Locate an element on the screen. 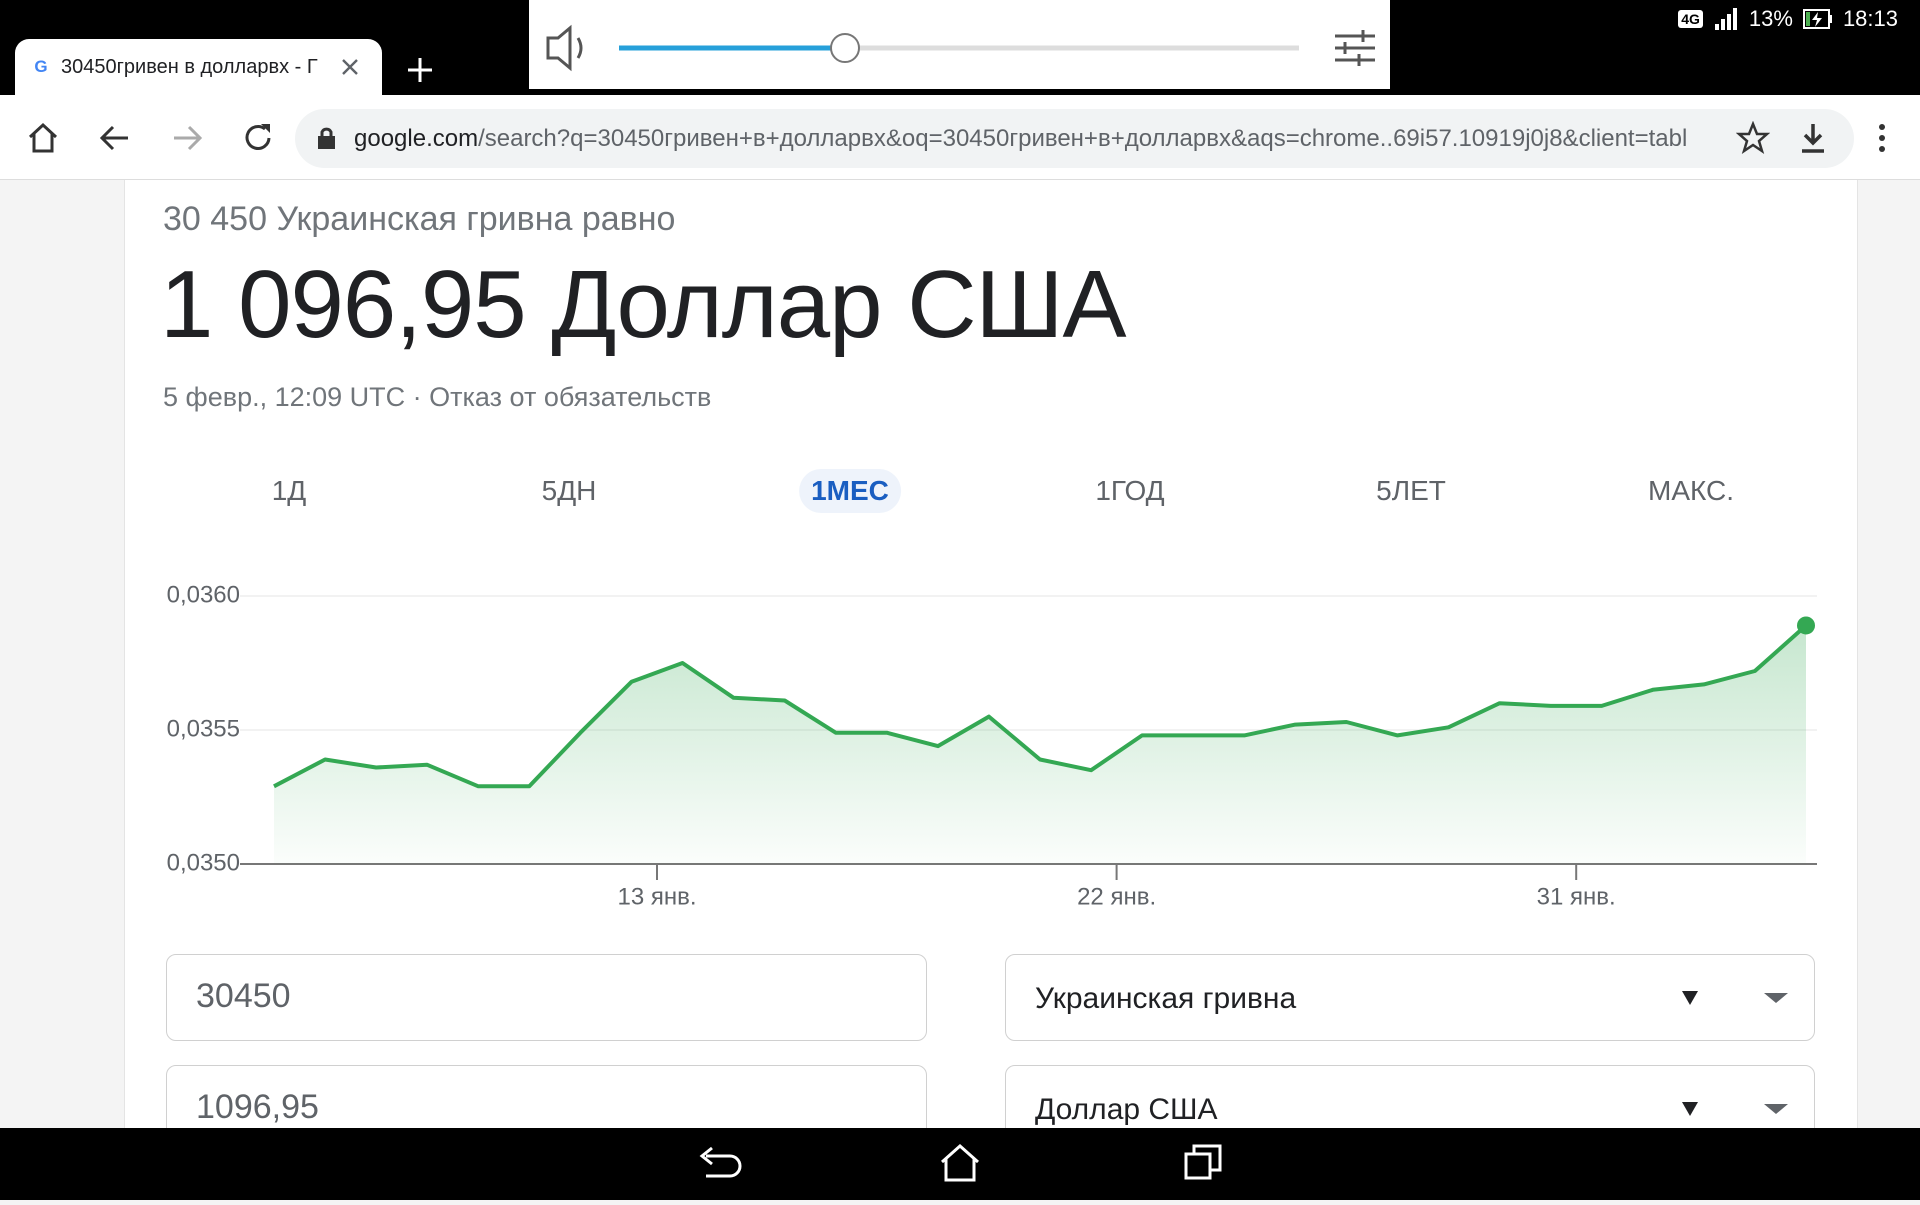 The width and height of the screenshot is (1920, 1205). nav-buttons is located at coordinates (960, 1162).